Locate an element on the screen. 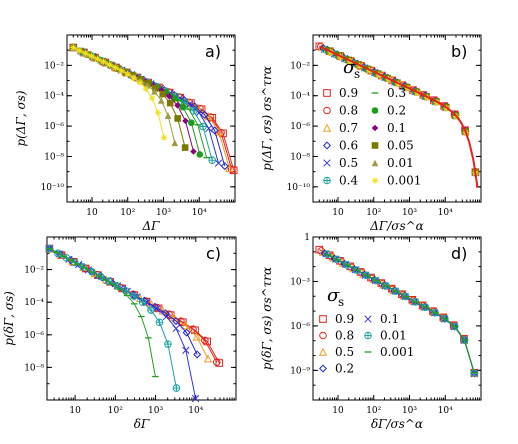 The image size is (518, 444). y-tick-label: 10⁻⁹ is located at coordinates (300, 371).